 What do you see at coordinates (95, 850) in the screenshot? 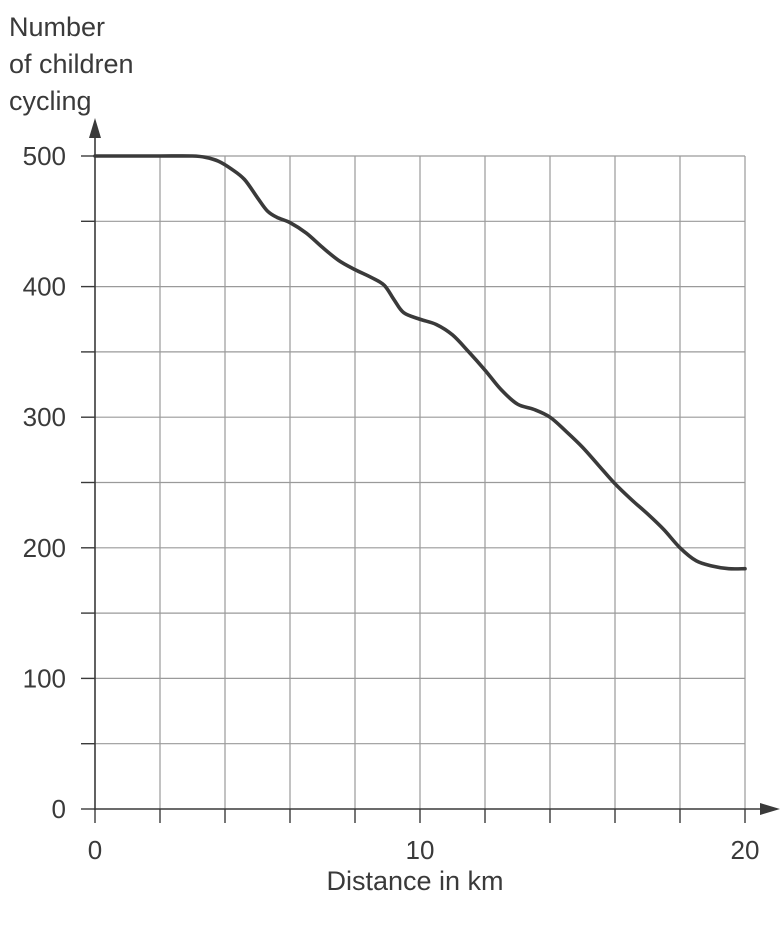
I see `x-tick-label: 0` at bounding box center [95, 850].